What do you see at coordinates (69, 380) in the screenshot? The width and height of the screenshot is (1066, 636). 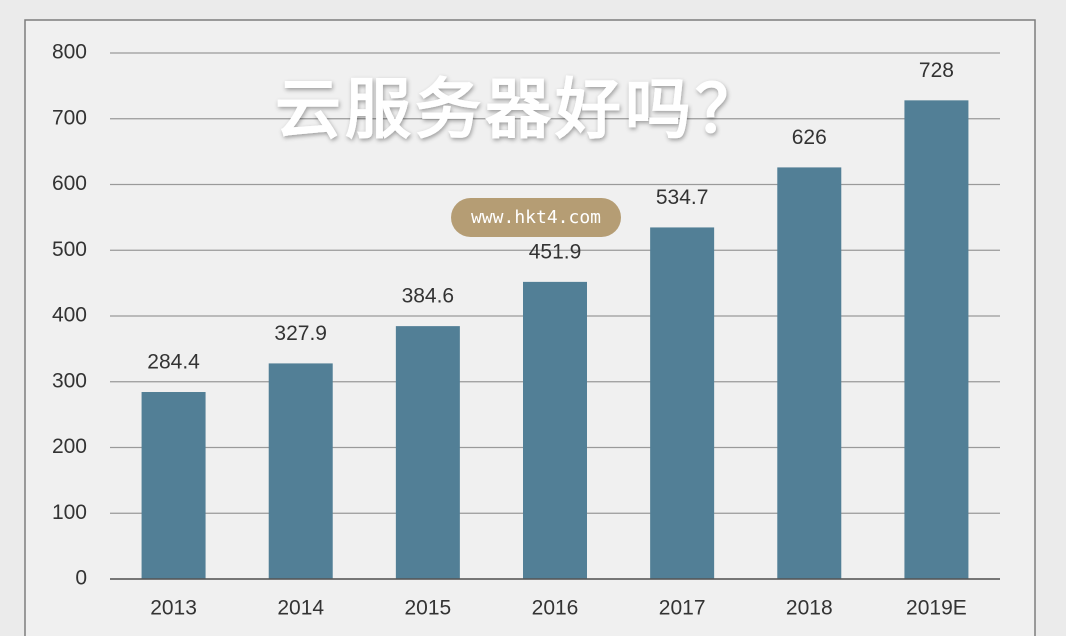 I see `y-tick-label: 300` at bounding box center [69, 380].